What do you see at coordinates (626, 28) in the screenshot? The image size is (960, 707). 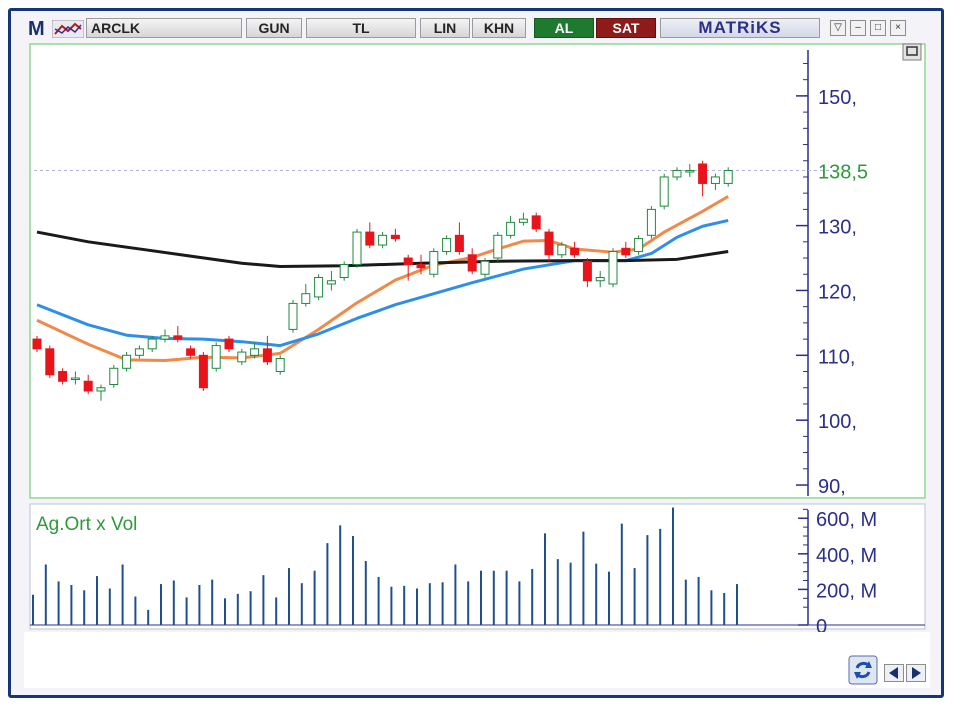 I see `sell-button: SAT` at bounding box center [626, 28].